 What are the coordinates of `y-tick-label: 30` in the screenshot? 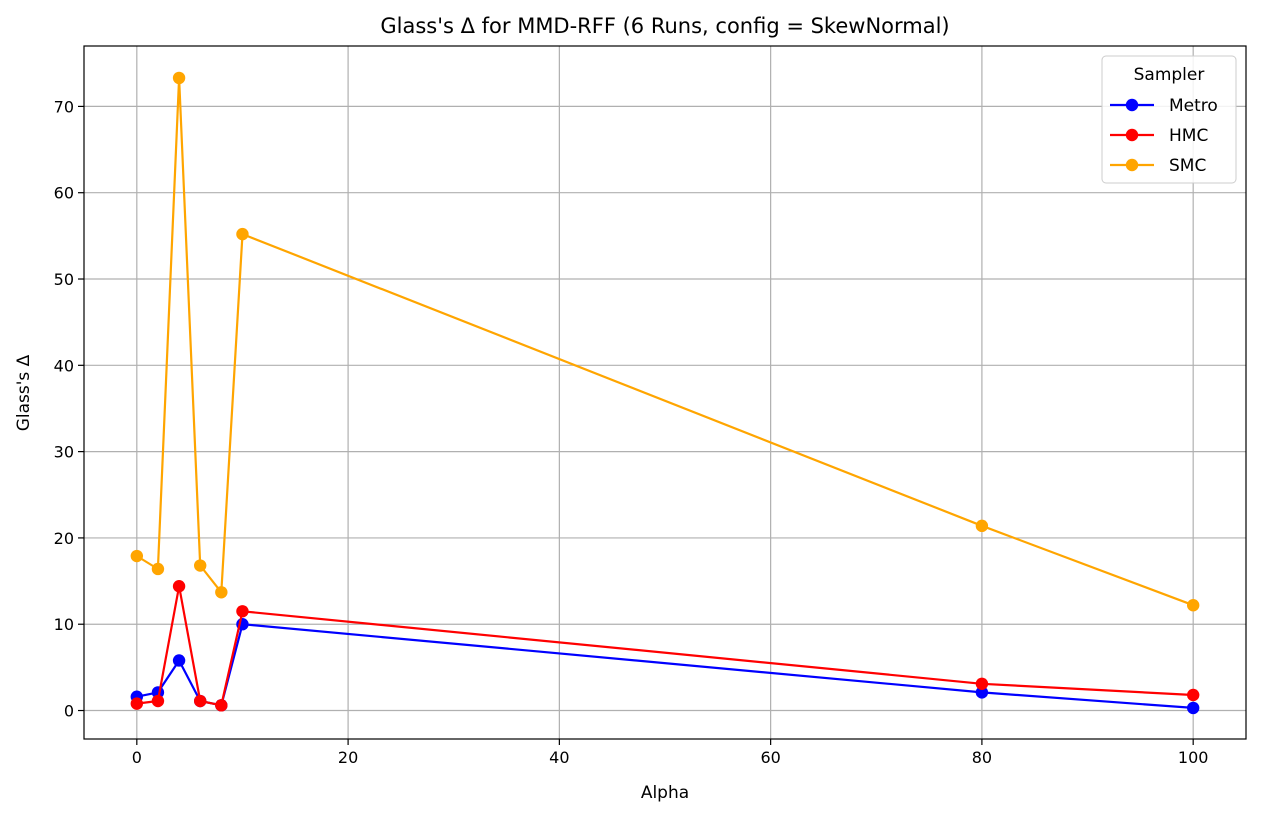 It's located at (64, 452).